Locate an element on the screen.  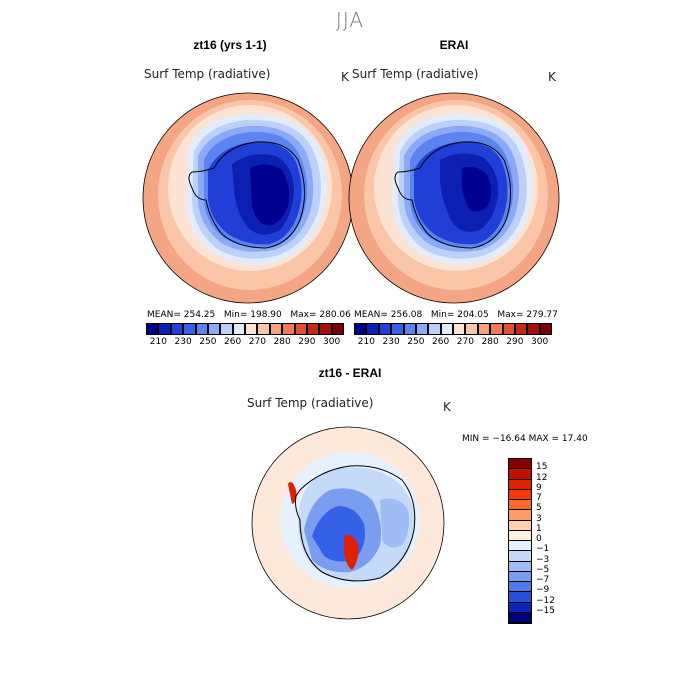
diff-colorbar-tick-label: 3 is located at coordinates (539, 518).